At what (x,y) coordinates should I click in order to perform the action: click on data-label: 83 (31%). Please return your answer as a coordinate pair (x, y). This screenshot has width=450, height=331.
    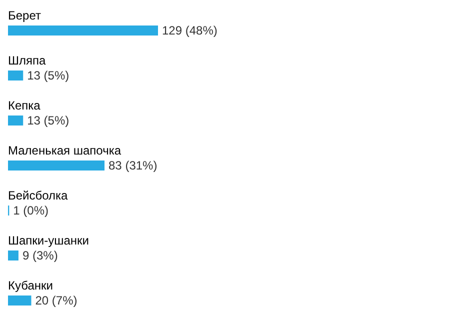
    Looking at the image, I should click on (133, 165).